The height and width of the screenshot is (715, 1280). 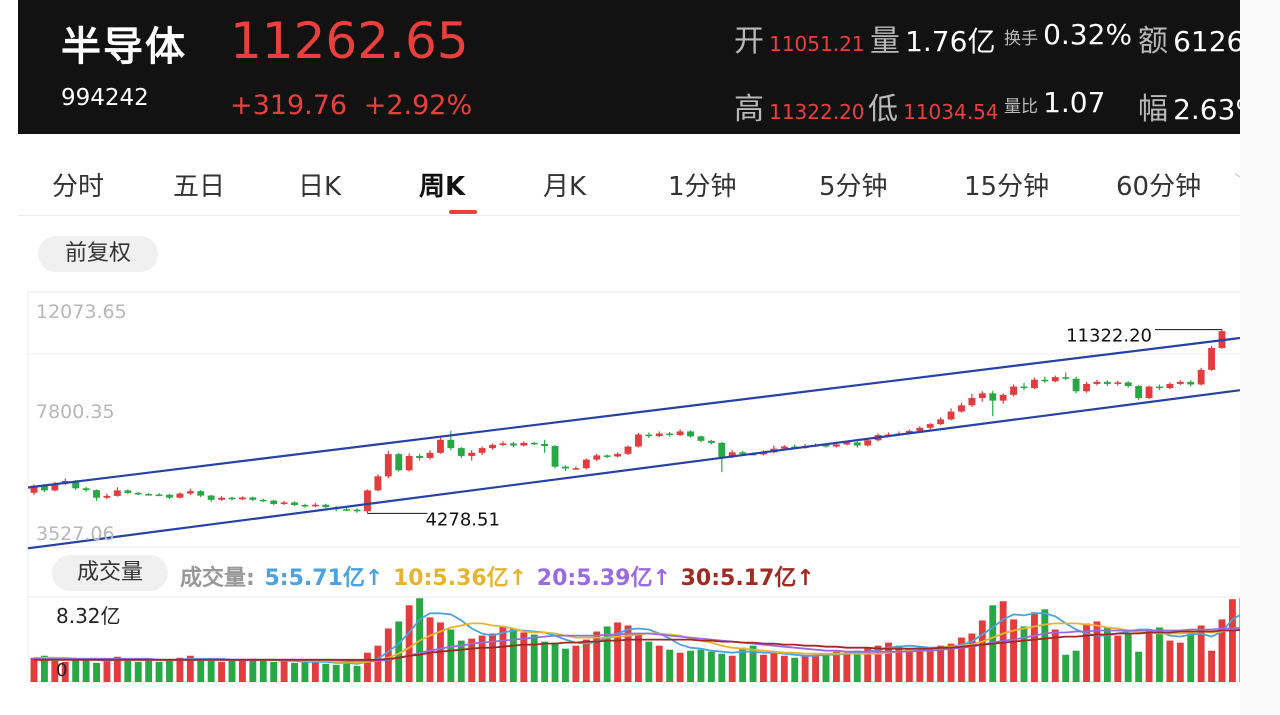 I want to click on tab-monthly-k: 月K, so click(x=565, y=187).